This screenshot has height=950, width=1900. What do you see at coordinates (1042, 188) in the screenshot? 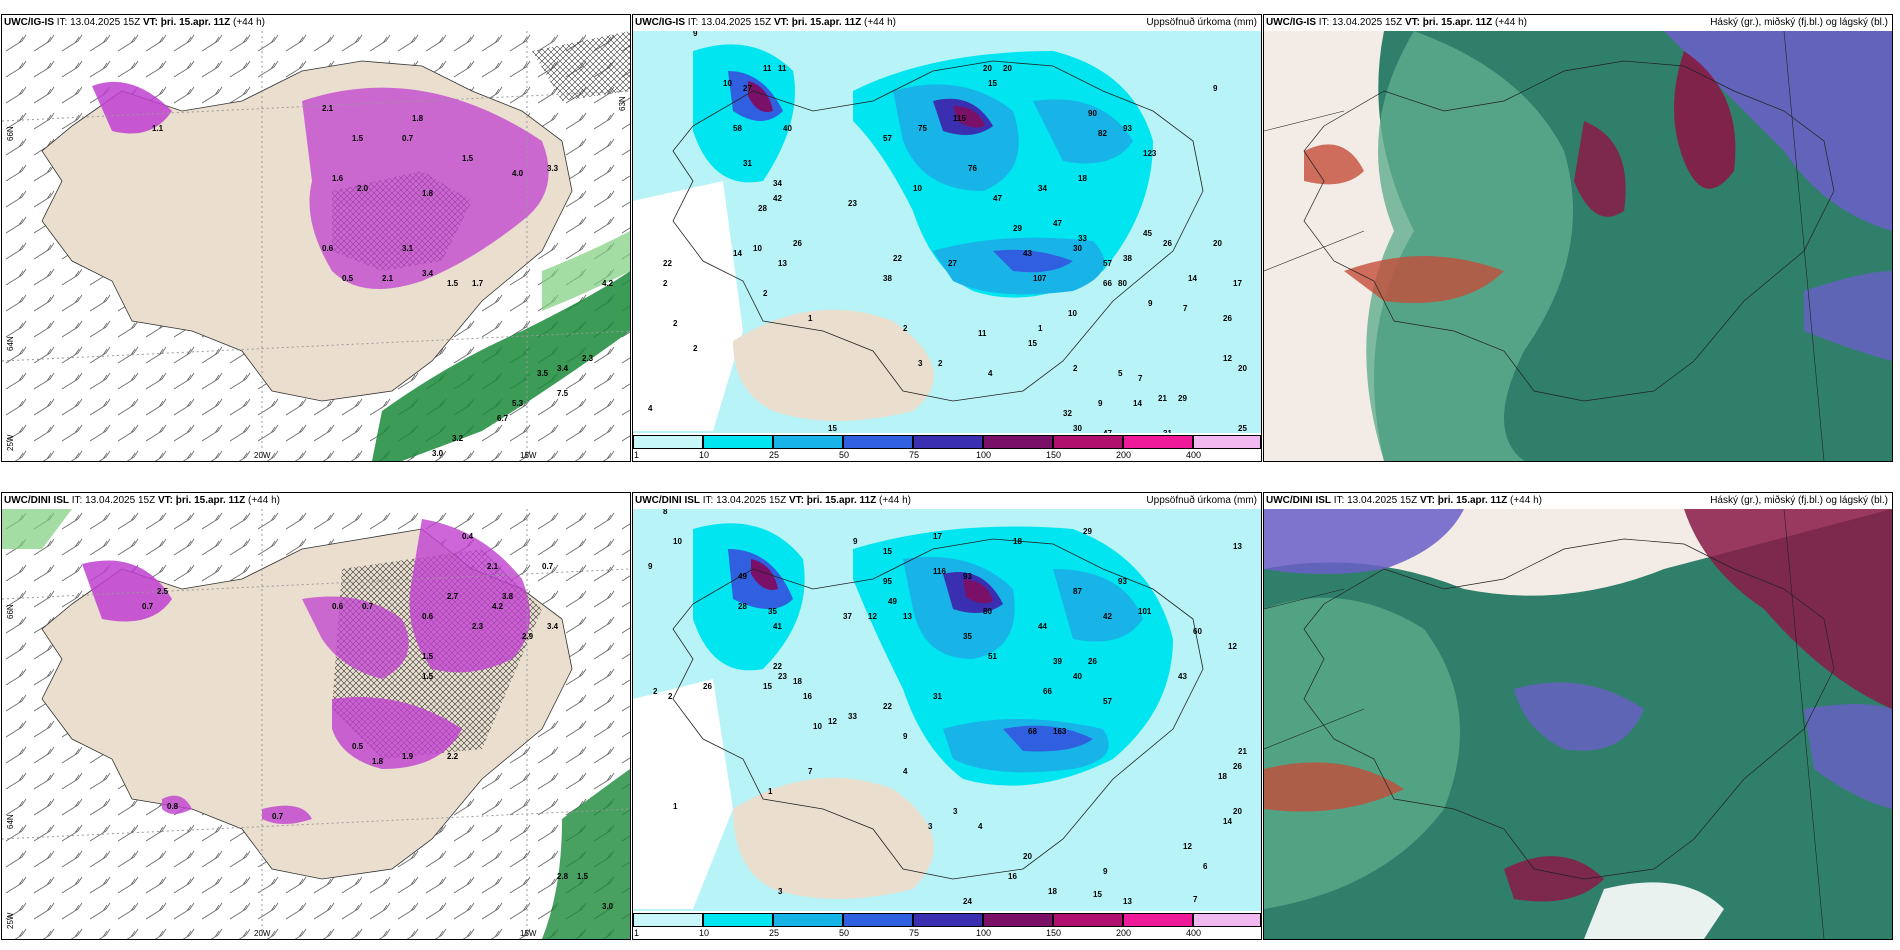
I see `value-label: 34` at bounding box center [1042, 188].